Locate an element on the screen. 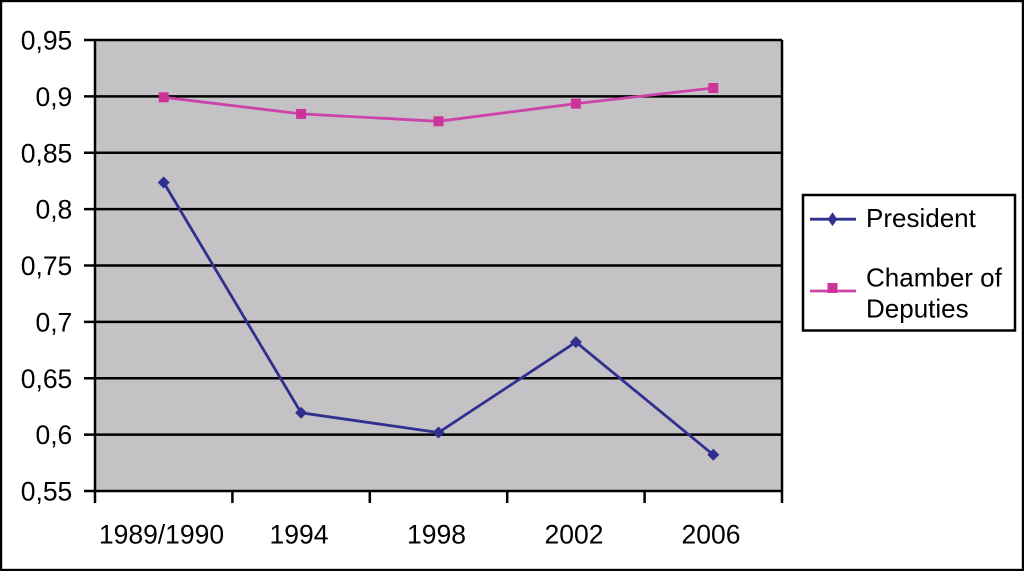 This screenshot has height=571, width=1024. svg-text: 0,55 is located at coordinates (47, 492).